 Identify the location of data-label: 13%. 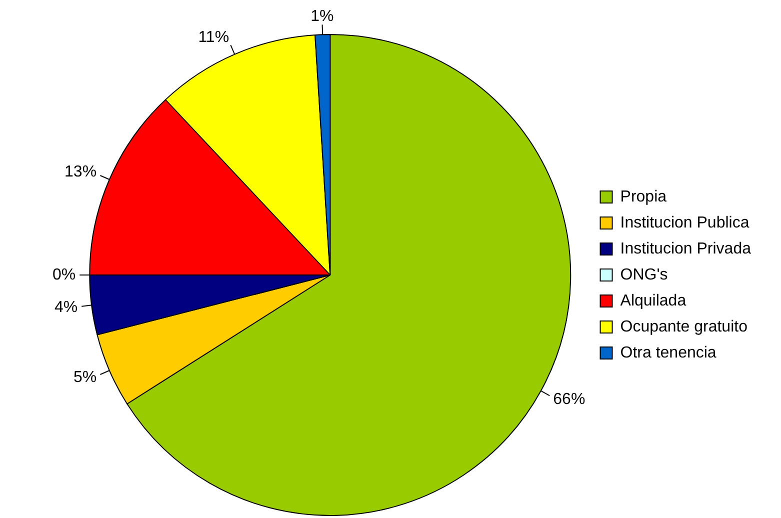
(80, 172).